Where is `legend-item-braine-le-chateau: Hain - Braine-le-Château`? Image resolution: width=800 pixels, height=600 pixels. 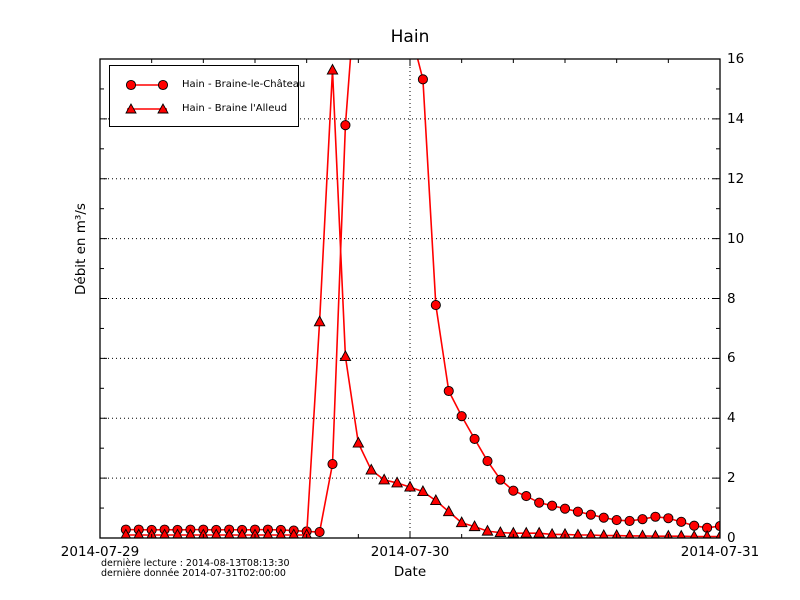
legend-item-braine-le-chateau: Hain - Braine-le-Château is located at coordinates (207, 85).